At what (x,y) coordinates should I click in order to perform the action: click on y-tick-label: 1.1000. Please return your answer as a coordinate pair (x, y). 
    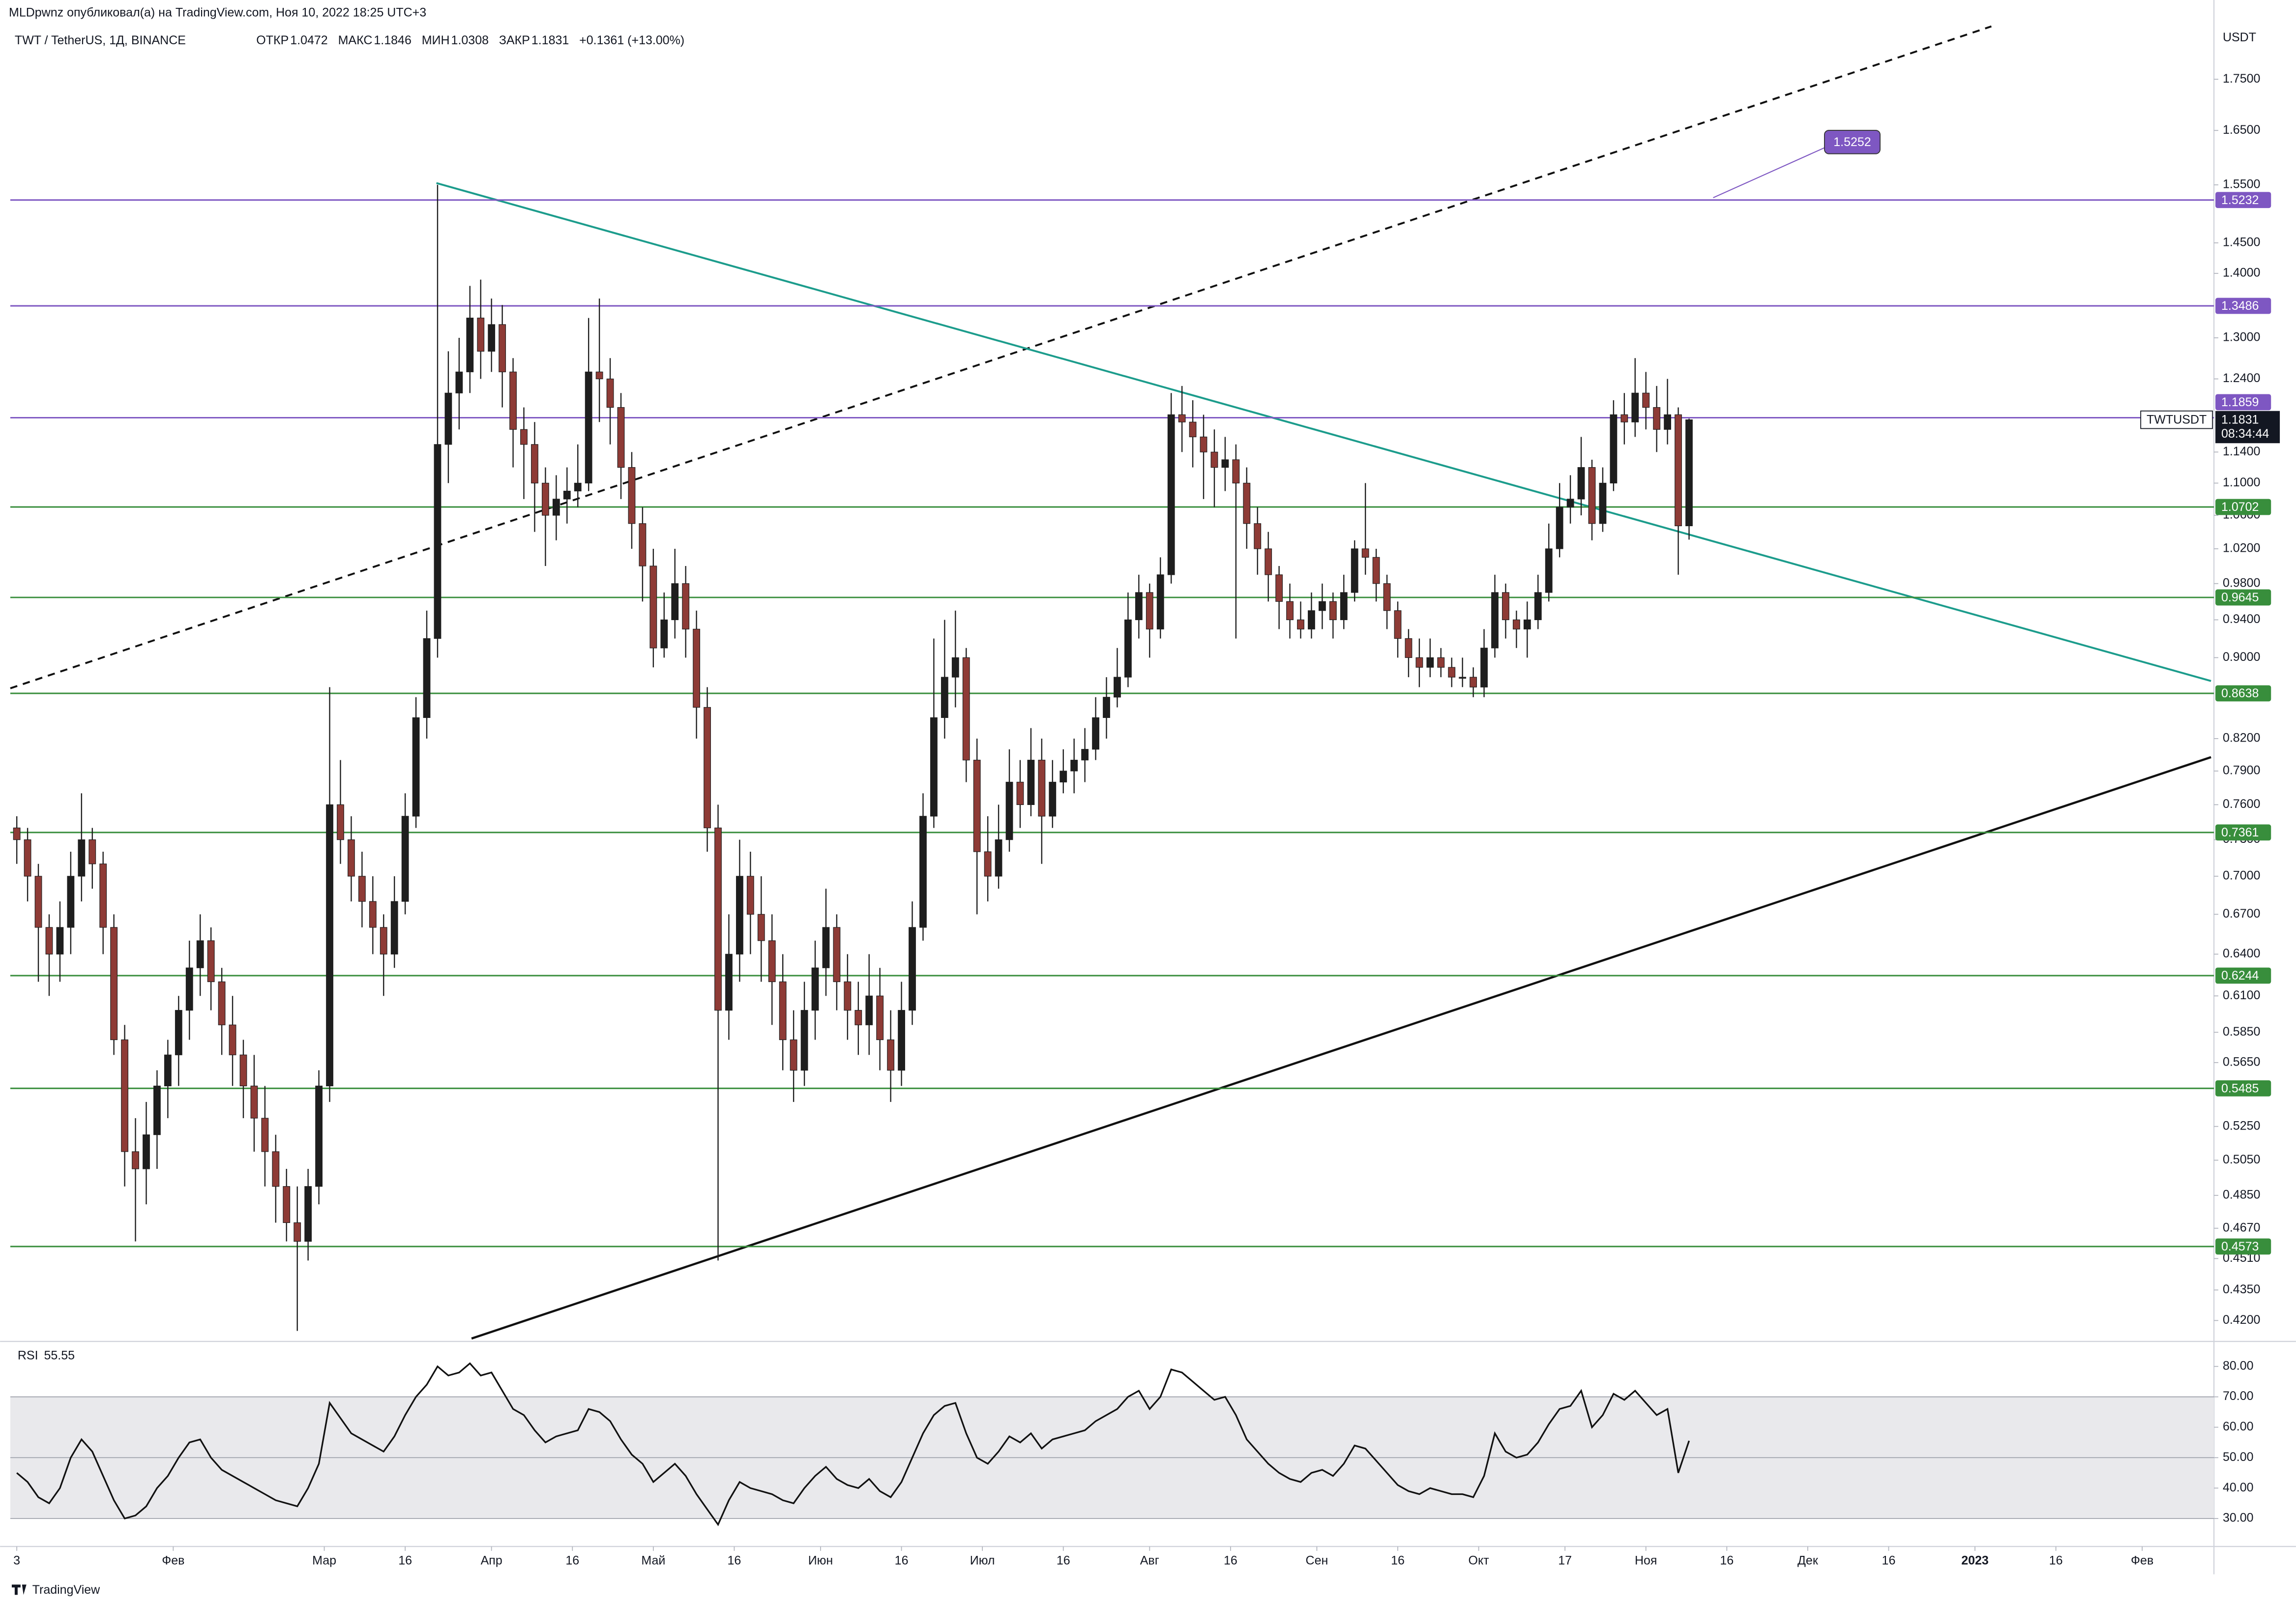
    Looking at the image, I should click on (2241, 483).